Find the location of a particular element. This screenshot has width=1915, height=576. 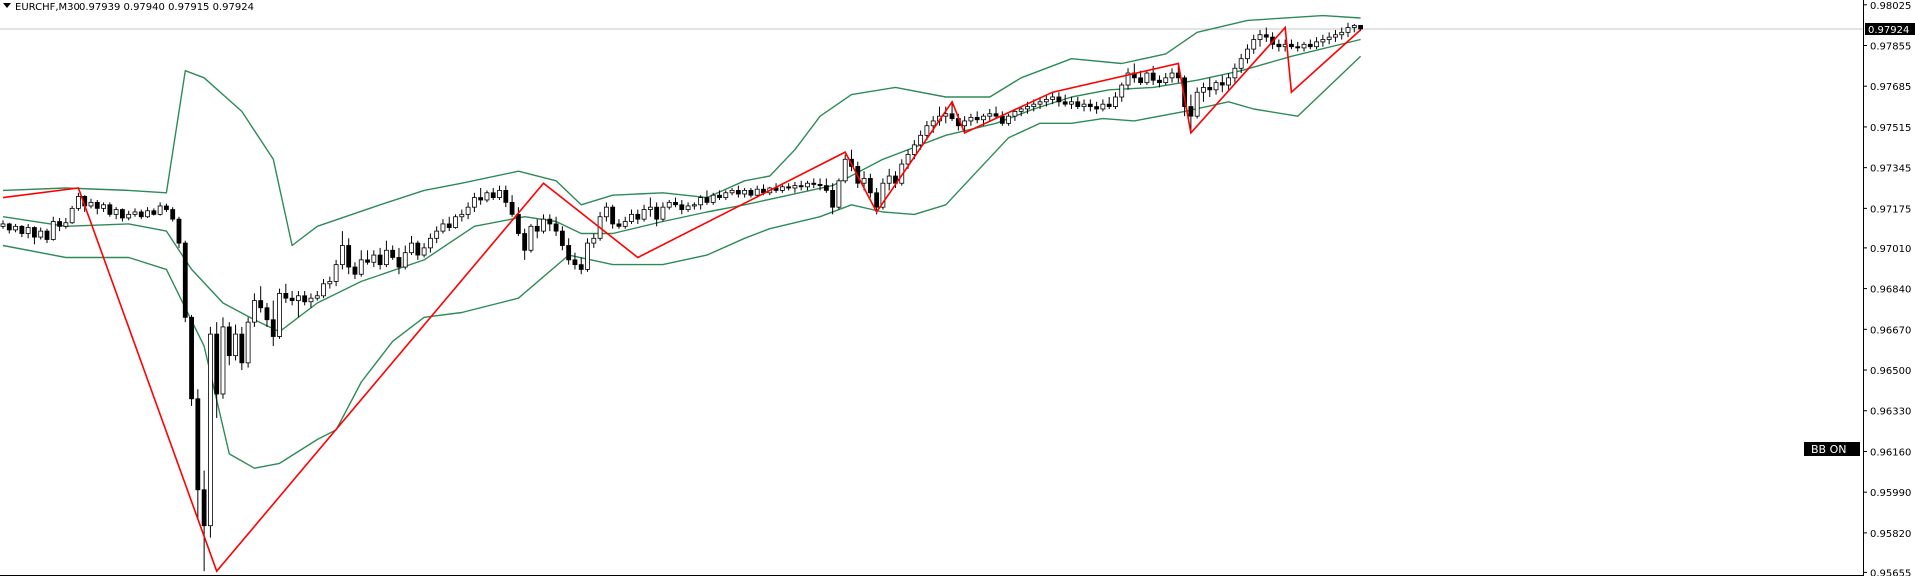

price-tick-label: 0.97855 is located at coordinates (1890, 47).